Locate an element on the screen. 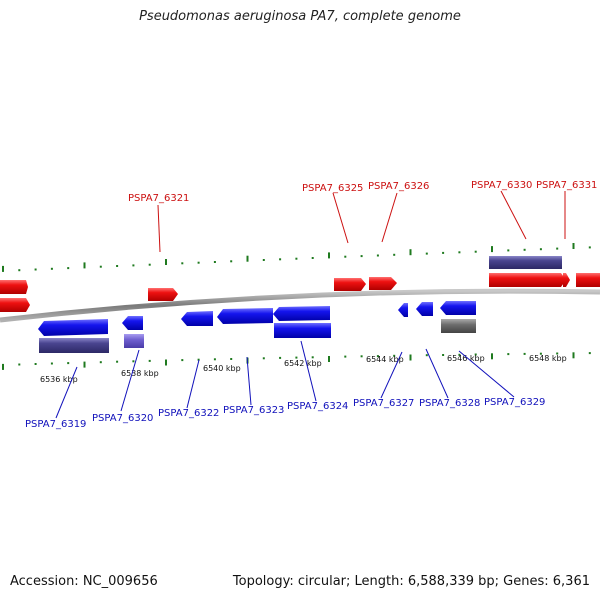 The image size is (600, 600). gene-label-pspa7-6320: PSPA7_6320 is located at coordinates (122, 418).